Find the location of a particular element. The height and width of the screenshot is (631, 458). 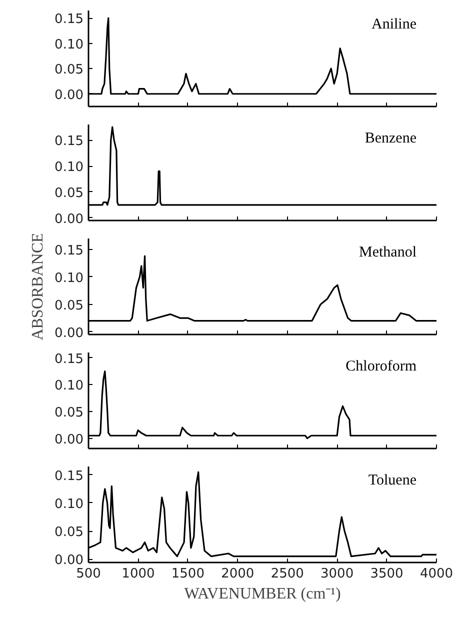

x-tick-label: 4000 is located at coordinates (437, 574).